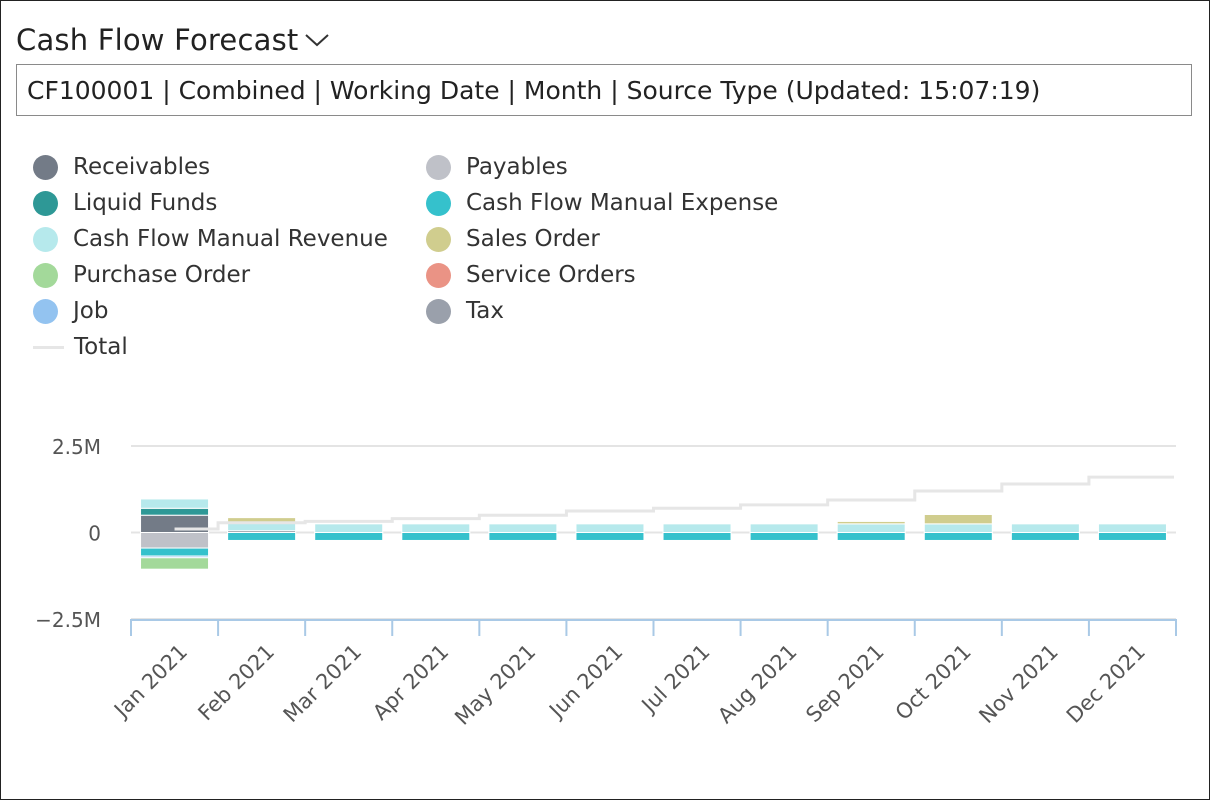 Image resolution: width=1210 pixels, height=800 pixels. What do you see at coordinates (76, 447) in the screenshot?
I see `y-tick-label: 2.5M` at bounding box center [76, 447].